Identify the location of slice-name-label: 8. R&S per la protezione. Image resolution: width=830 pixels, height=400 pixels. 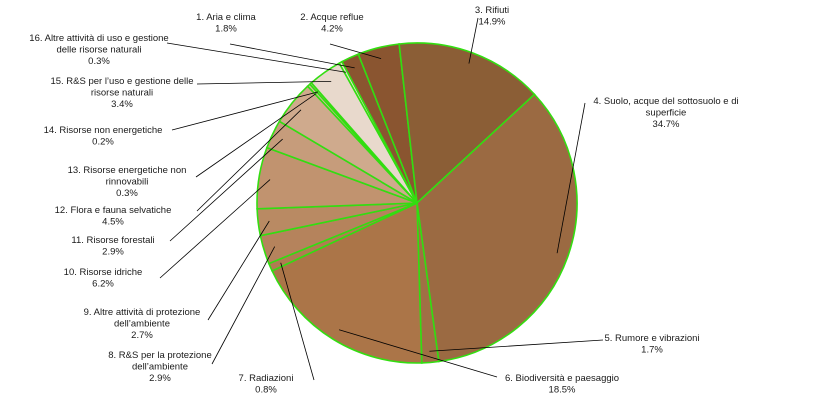
(160, 355).